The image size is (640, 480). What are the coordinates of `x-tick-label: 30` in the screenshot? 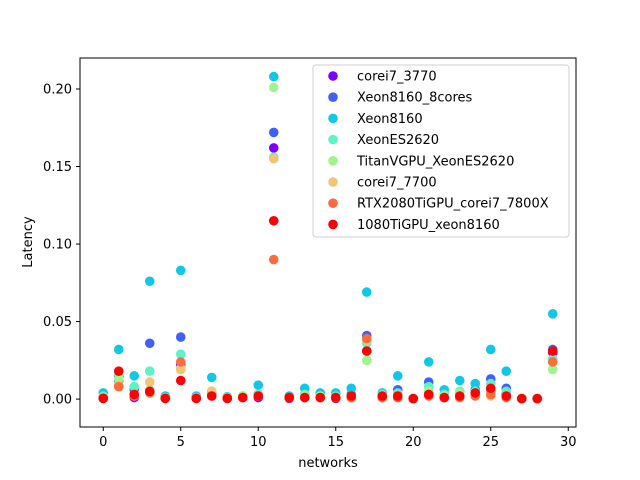 It's located at (568, 442).